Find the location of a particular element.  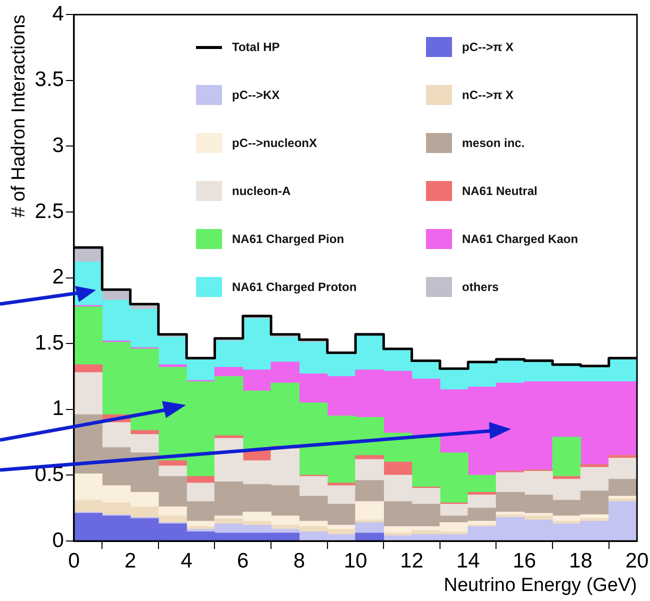

x-tick-label: 16 is located at coordinates (524, 560).